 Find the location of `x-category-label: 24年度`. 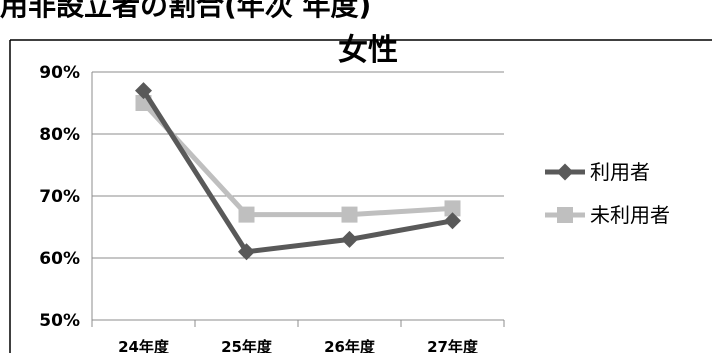

x-category-label: 24年度 is located at coordinates (144, 345).